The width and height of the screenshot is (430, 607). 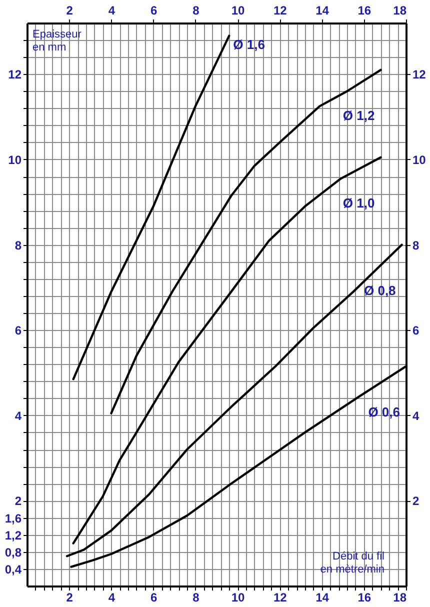 I want to click on series-label: Ø 0,6, so click(x=384, y=412).